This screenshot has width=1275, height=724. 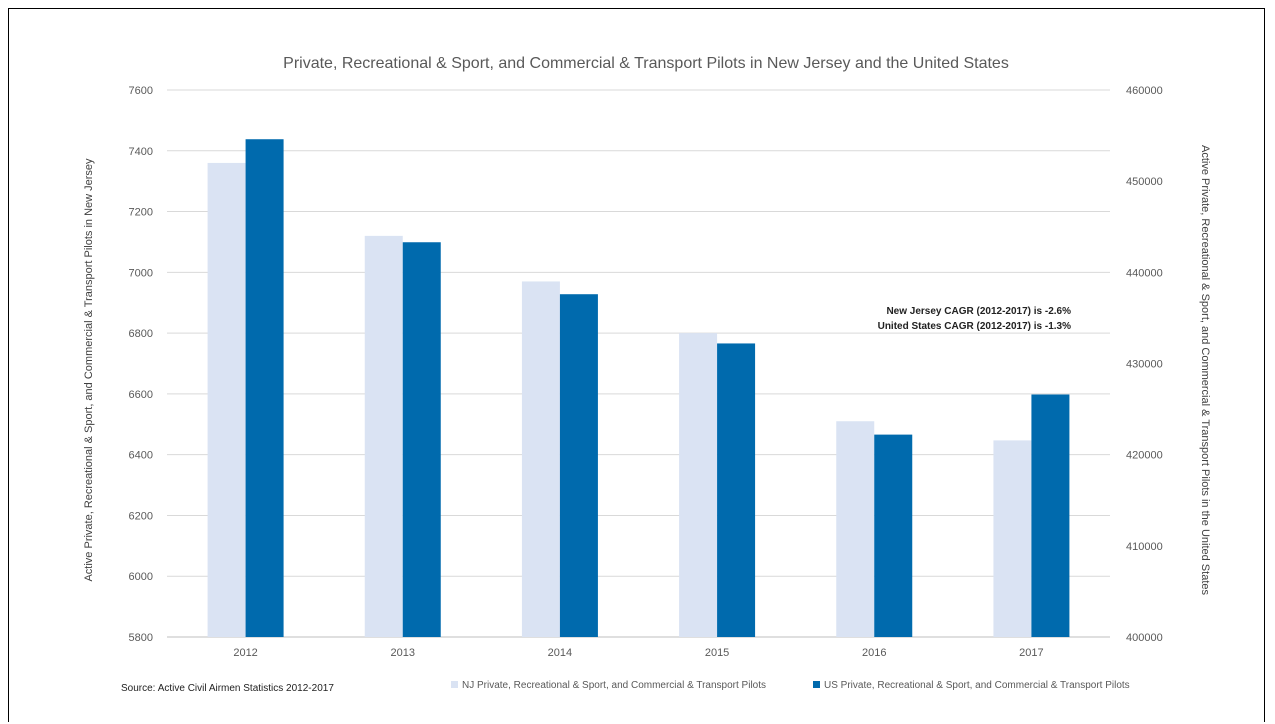 I want to click on x-tick-label: 2012, so click(x=245, y=653).